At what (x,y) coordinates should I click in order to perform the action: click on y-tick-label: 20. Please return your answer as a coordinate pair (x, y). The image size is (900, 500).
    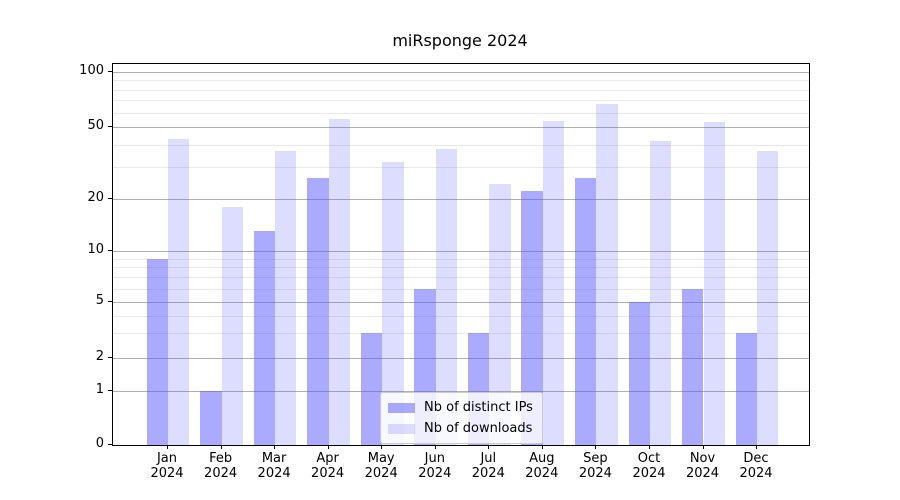
    Looking at the image, I should click on (95, 197).